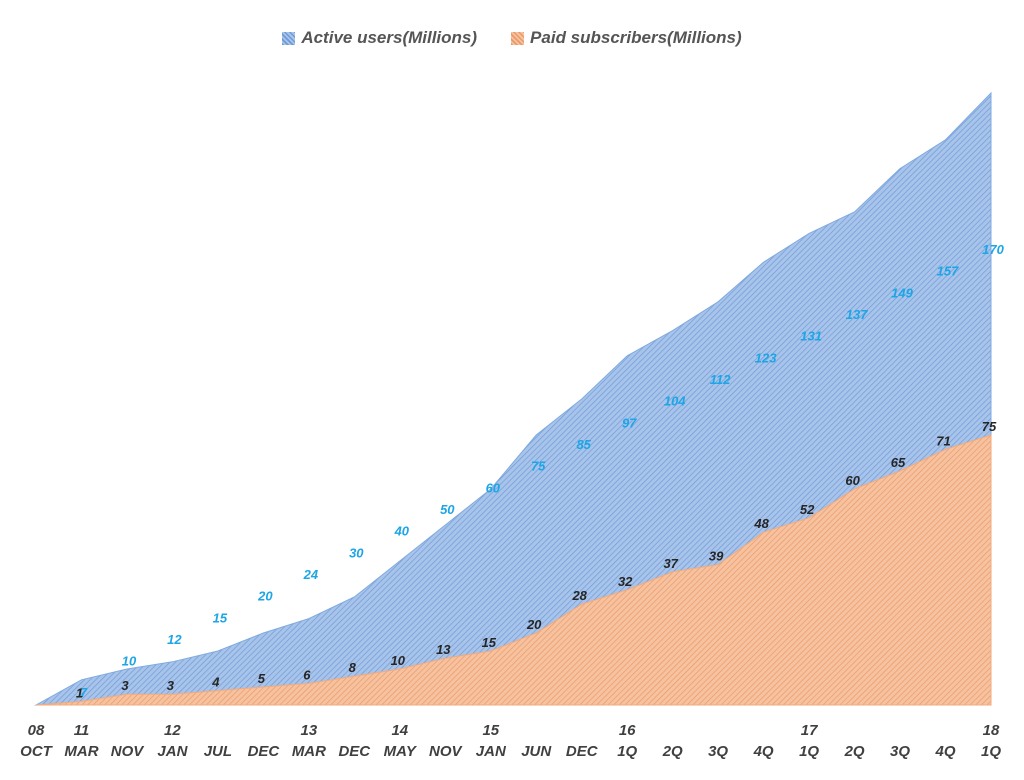 The height and width of the screenshot is (780, 1024). Describe the element at coordinates (766, 357) in the screenshot. I see `active-users-data-label: 123` at that location.